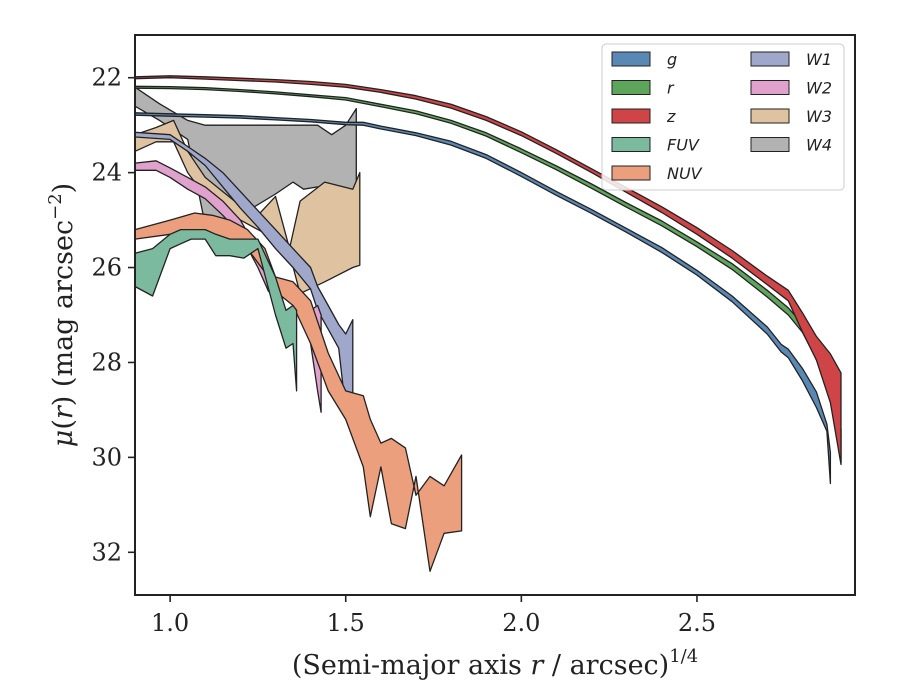 The image size is (900, 700). Describe the element at coordinates (106, 173) in the screenshot. I see `y-tick-label: 24` at that location.